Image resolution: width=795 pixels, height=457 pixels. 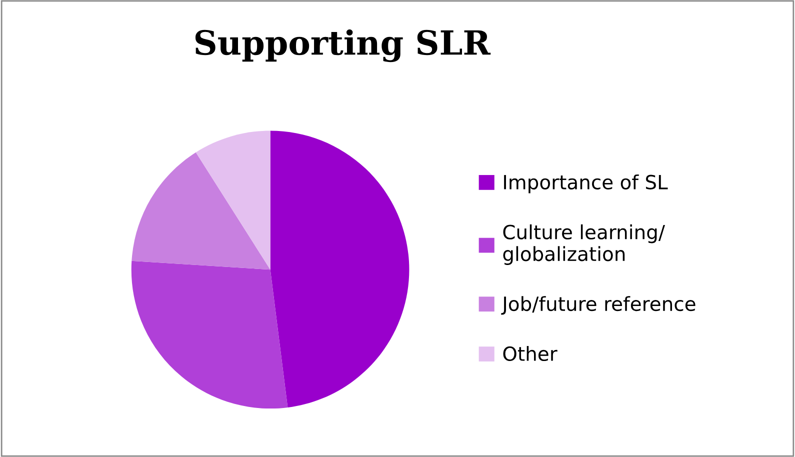 I want to click on legend-label: Job/future reference, so click(x=598, y=305).